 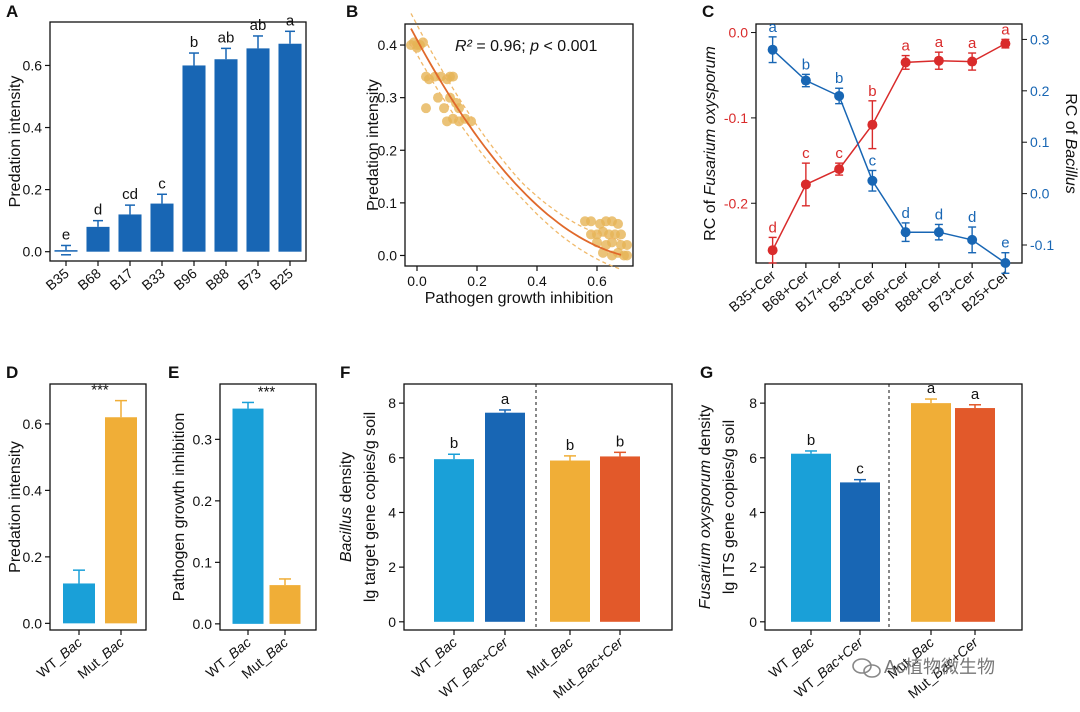 What do you see at coordinates (568, 46) in the screenshot?
I see `label-span: < 0.001` at bounding box center [568, 46].